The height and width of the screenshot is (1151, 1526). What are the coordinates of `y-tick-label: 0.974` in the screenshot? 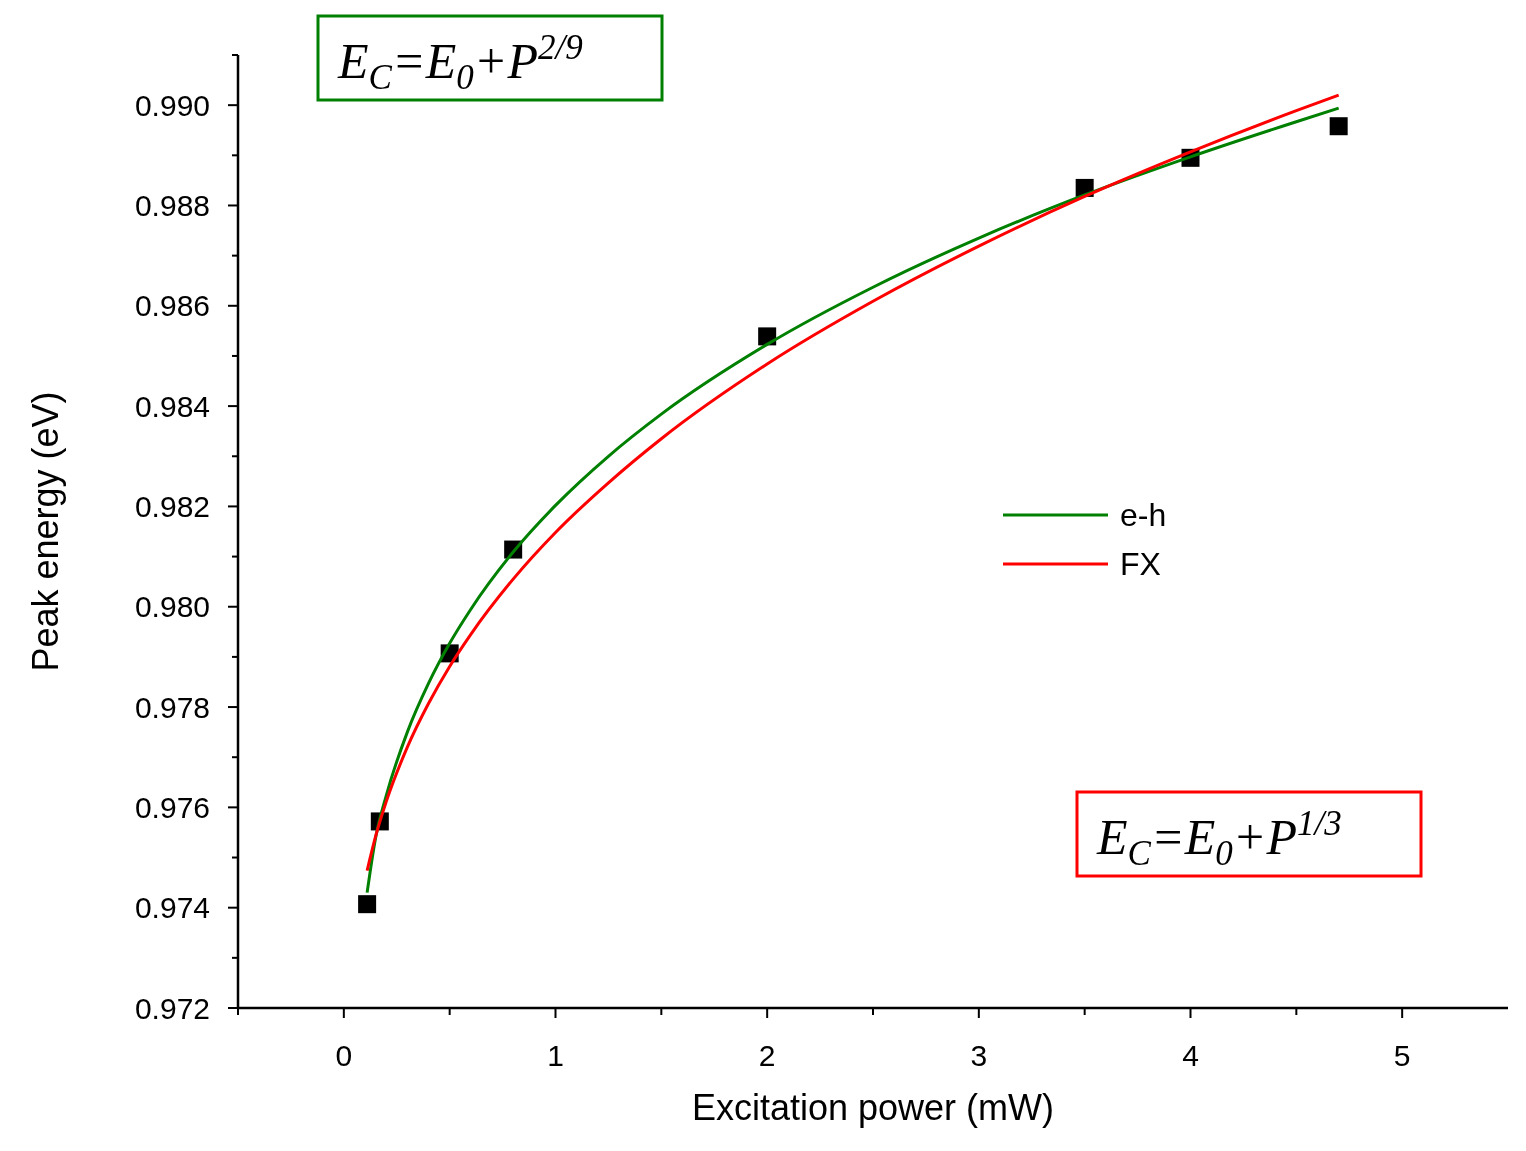 It's located at (172, 908).